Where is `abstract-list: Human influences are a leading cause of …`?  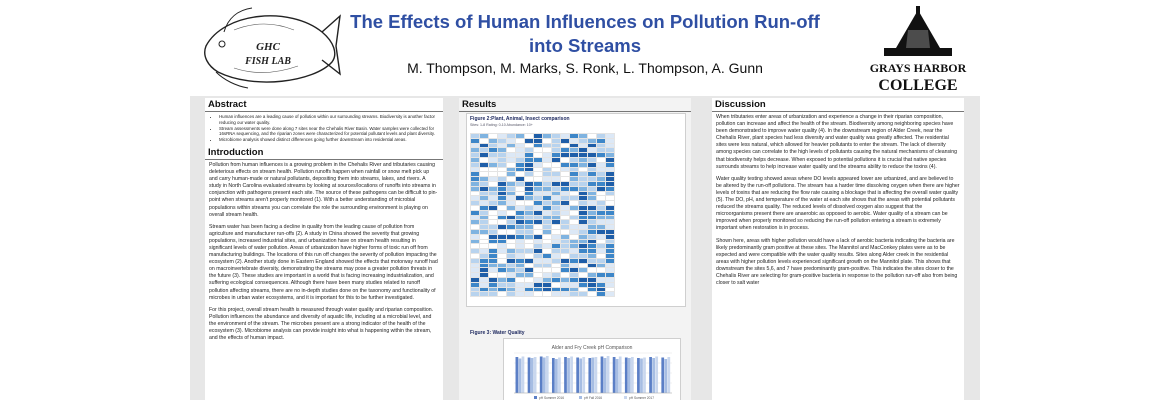 abstract-list: Human influences are a leading cause of … is located at coordinates (324, 128).